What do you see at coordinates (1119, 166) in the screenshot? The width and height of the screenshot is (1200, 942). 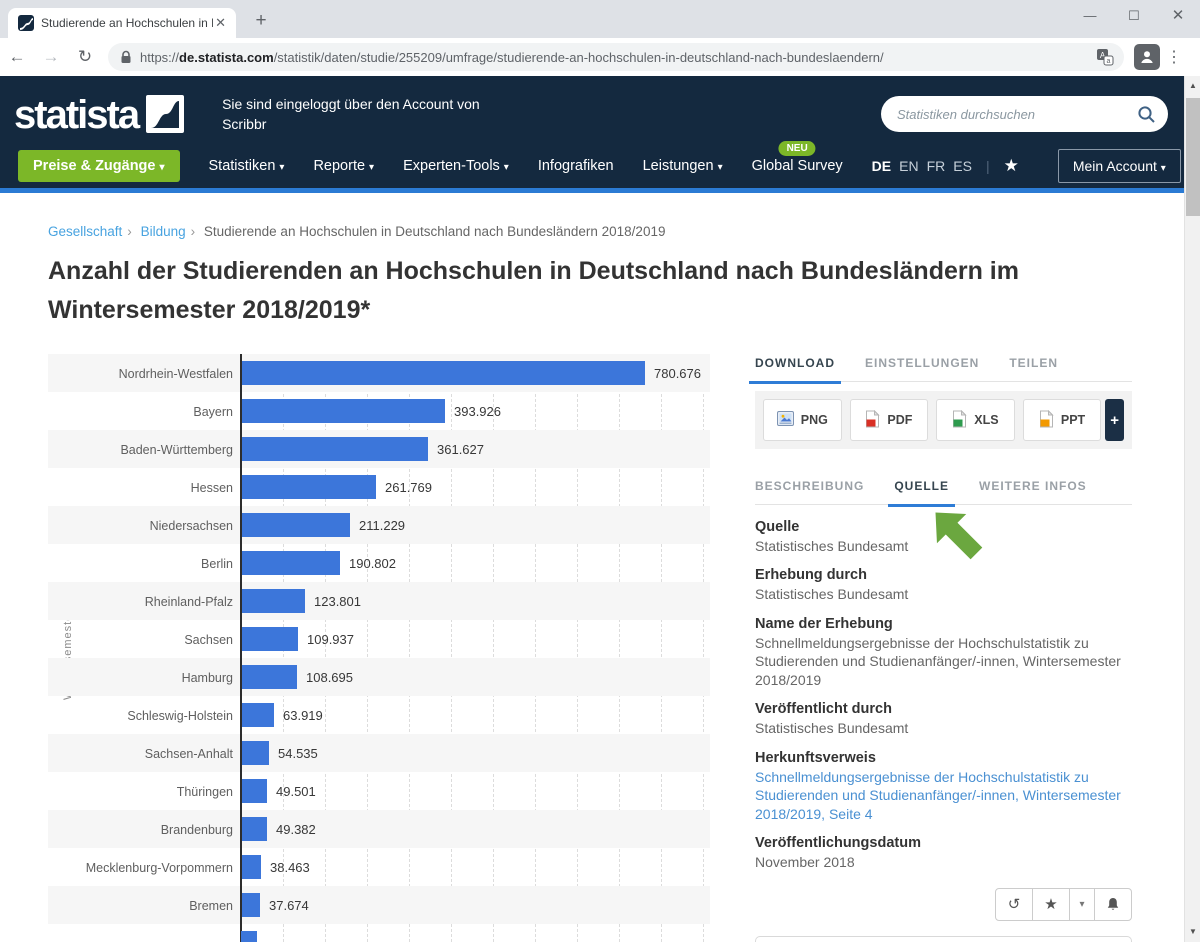 I see `mein-account-button: Mein Account ▾` at bounding box center [1119, 166].